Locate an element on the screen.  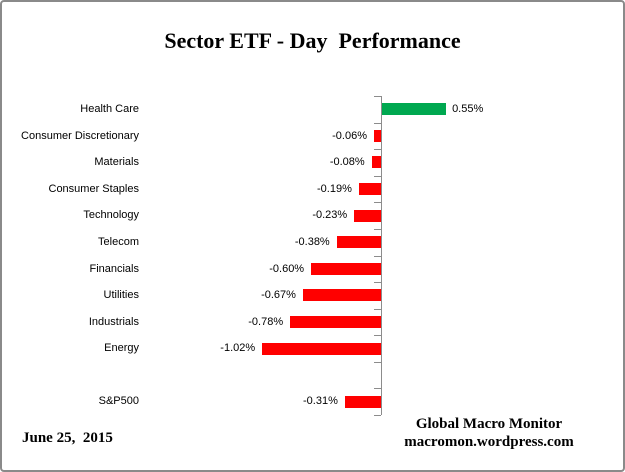
source-name: Global Macro Monitor is located at coordinates (489, 424).